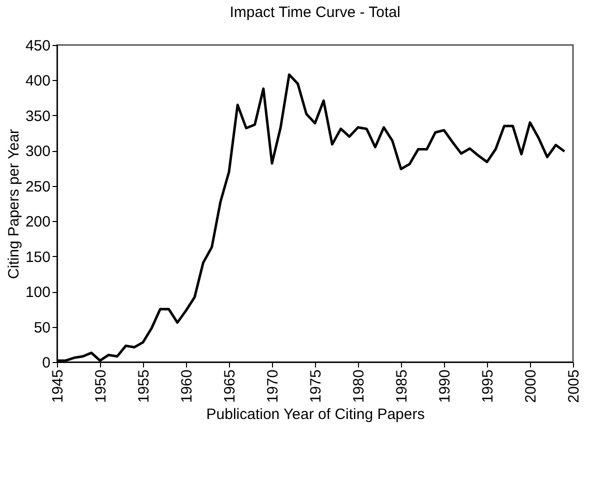 The image size is (612, 478). What do you see at coordinates (13, 204) in the screenshot?
I see `y-axis-title: Citing Papers per Year` at bounding box center [13, 204].